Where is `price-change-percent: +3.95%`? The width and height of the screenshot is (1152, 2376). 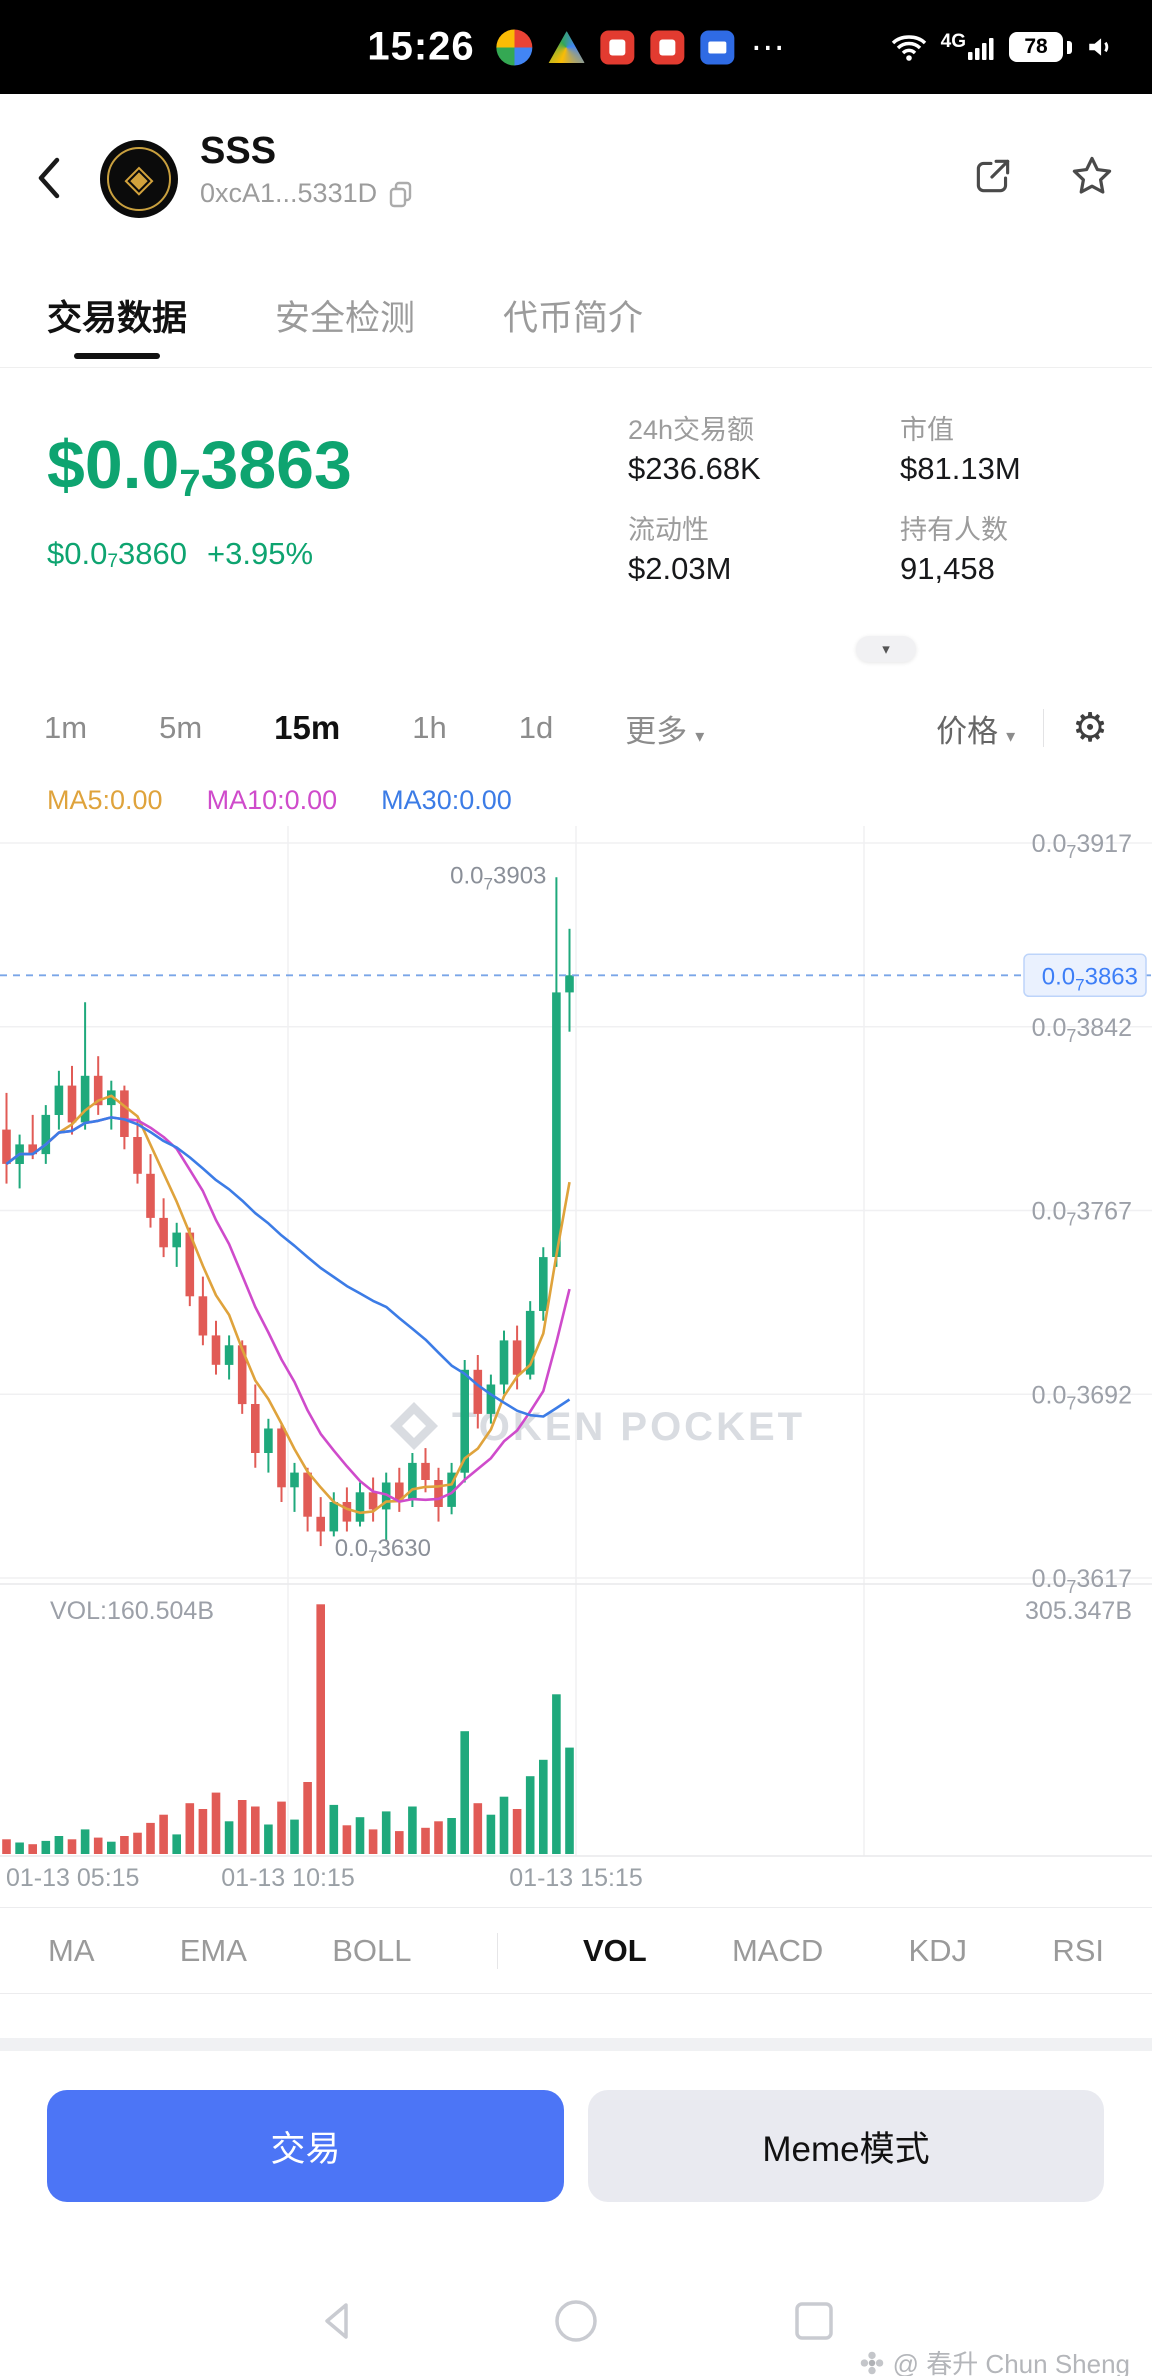
price-change-percent: +3.95% is located at coordinates (260, 553).